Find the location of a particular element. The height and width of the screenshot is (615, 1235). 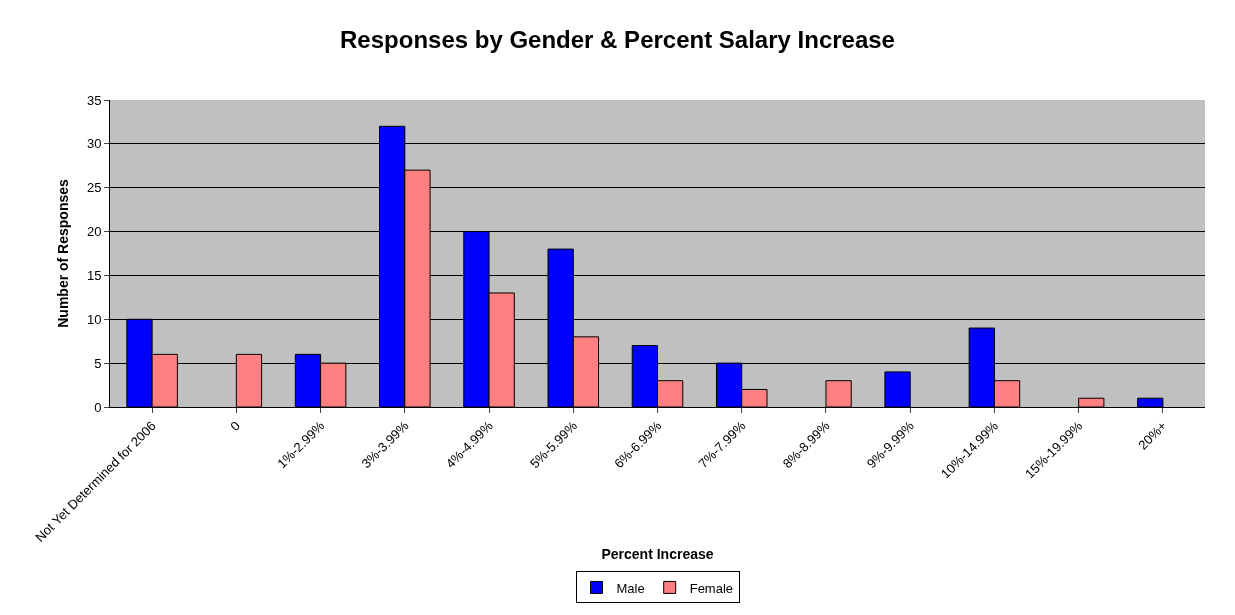

y-tick-label: 10 is located at coordinates (94, 319).